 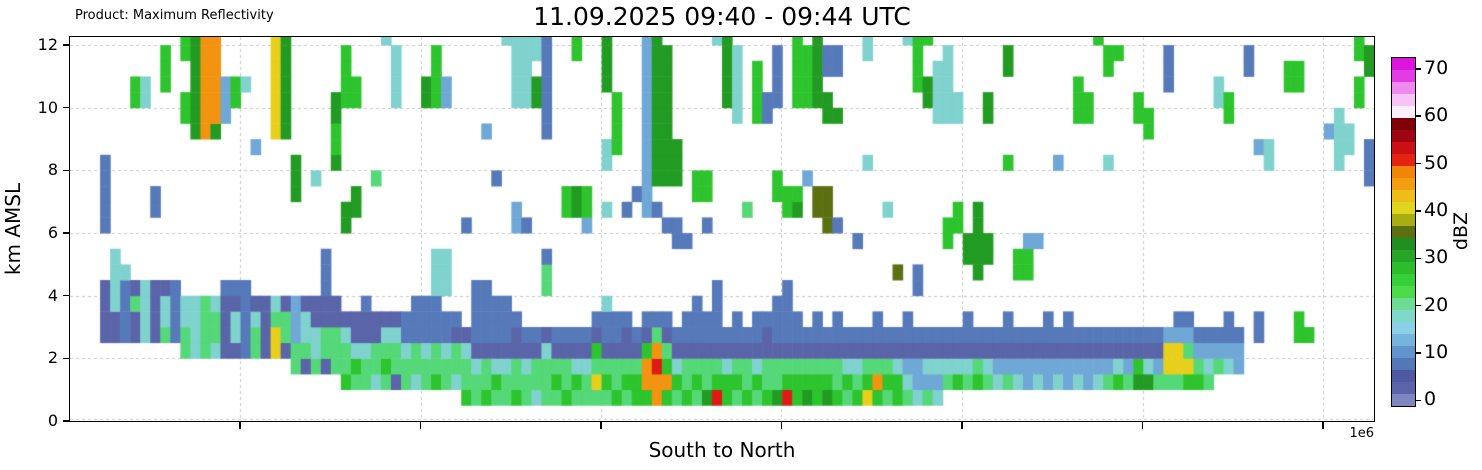 What do you see at coordinates (1436, 67) in the screenshot?
I see `colorbar-tick-label: 70` at bounding box center [1436, 67].